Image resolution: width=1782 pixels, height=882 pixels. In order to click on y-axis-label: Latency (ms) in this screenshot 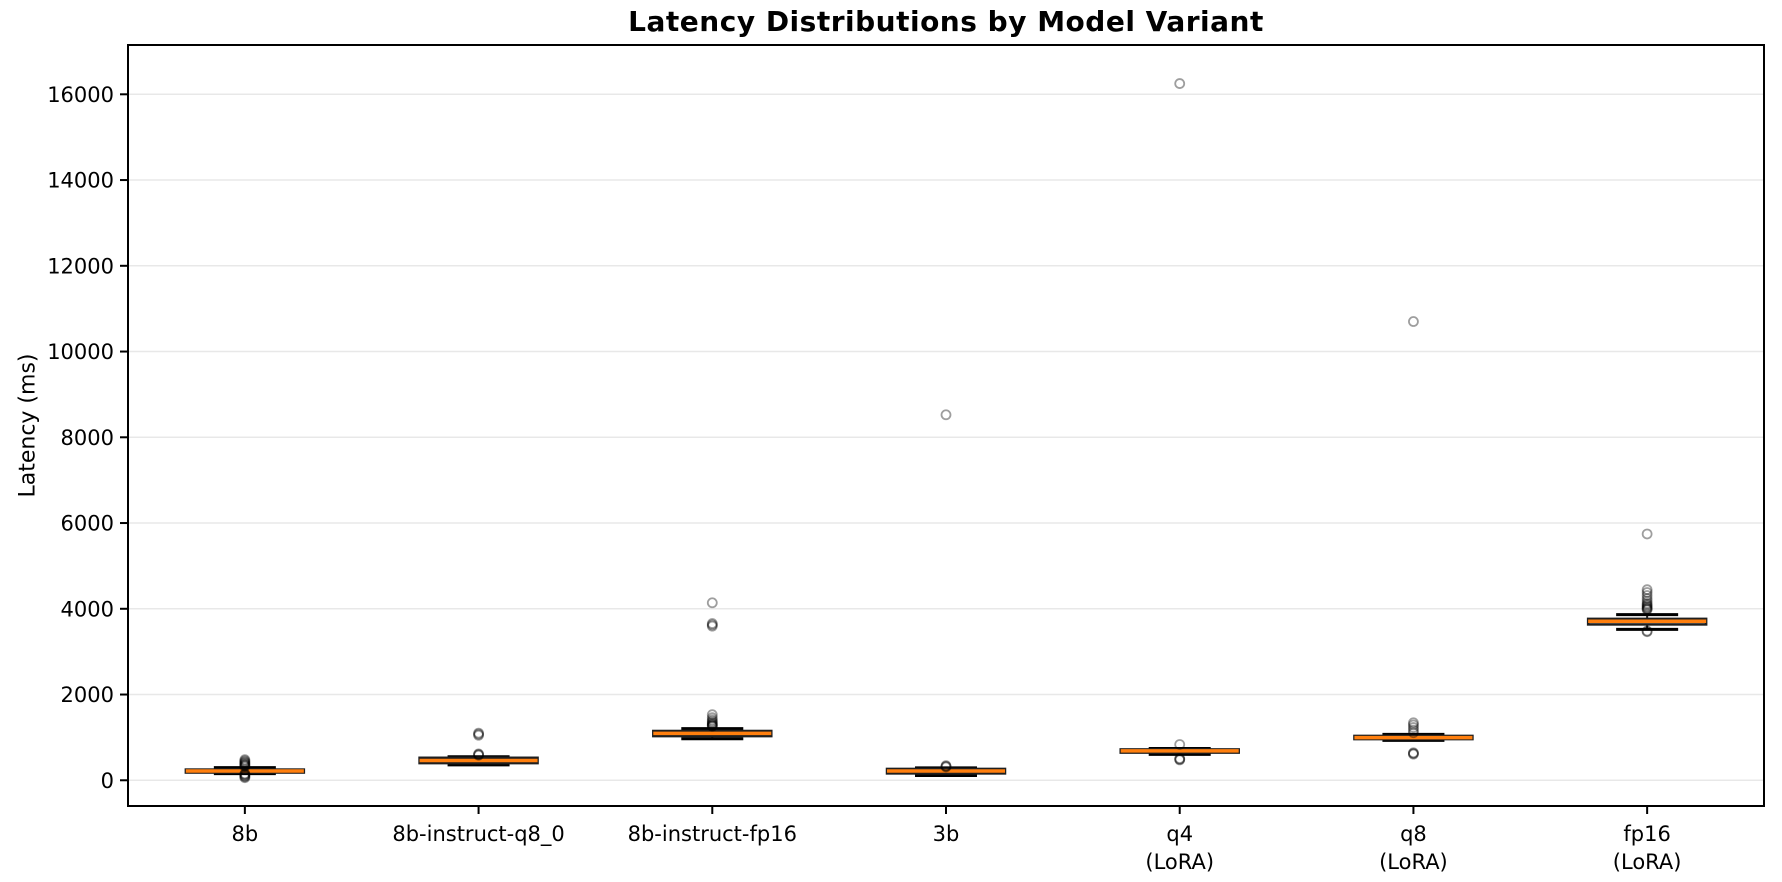, I will do `click(28, 425)`.